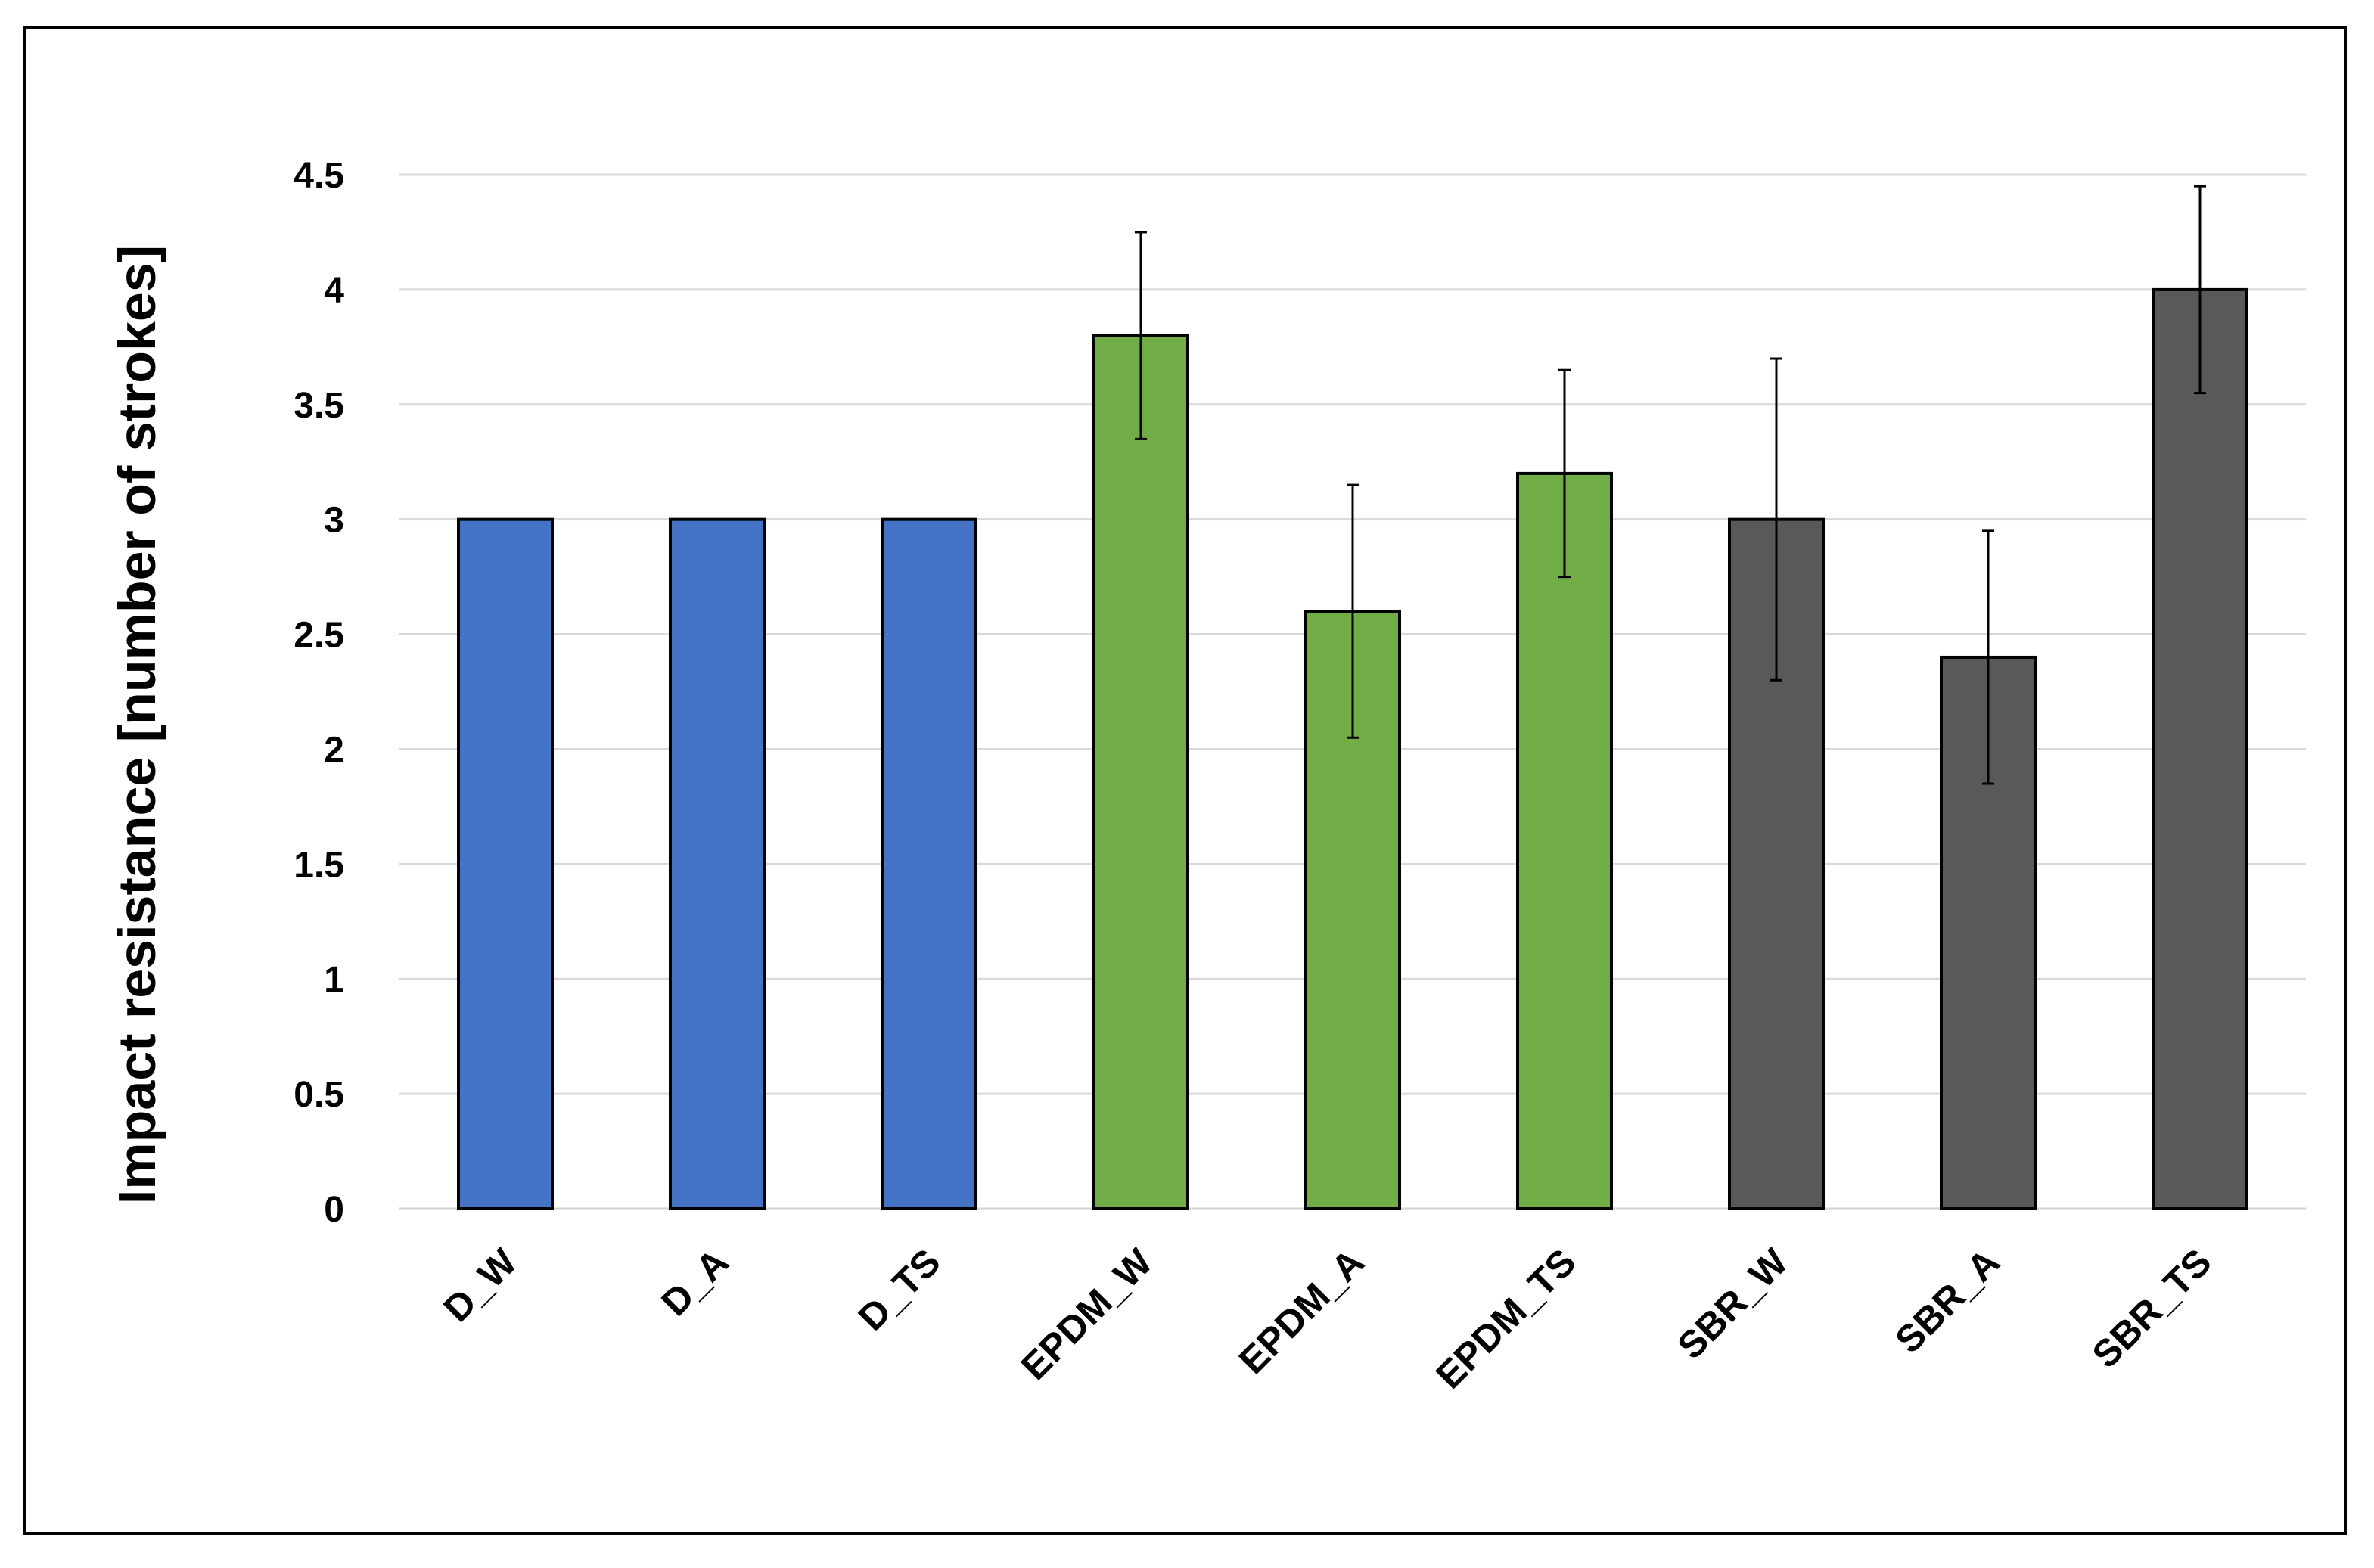 The width and height of the screenshot is (2374, 1568). What do you see at coordinates (137, 724) in the screenshot?
I see `y-axis-title: Impact resistance [number of strokes]` at bounding box center [137, 724].